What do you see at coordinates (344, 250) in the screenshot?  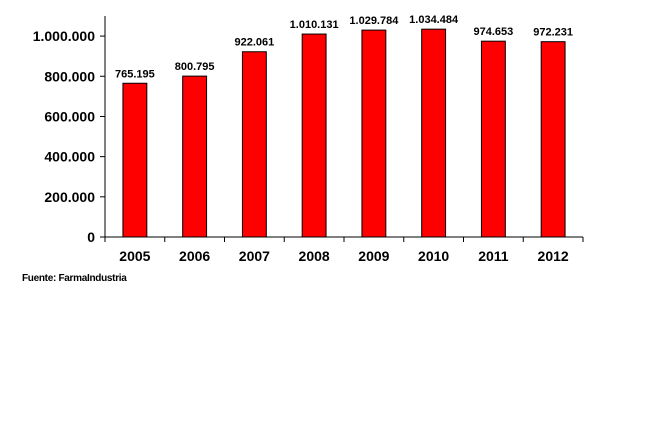 I see `x-axis: 2005 2006 2007 2008 2009 2010 2011 2012` at bounding box center [344, 250].